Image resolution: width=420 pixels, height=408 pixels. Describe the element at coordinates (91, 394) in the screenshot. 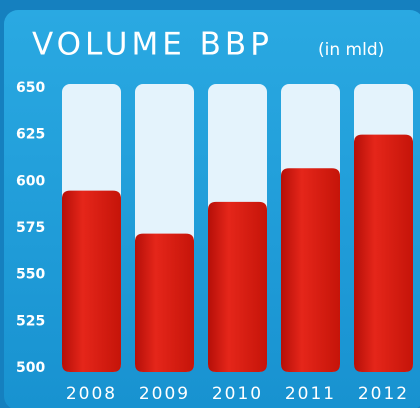

I see `x-tick-label: 2008` at that location.